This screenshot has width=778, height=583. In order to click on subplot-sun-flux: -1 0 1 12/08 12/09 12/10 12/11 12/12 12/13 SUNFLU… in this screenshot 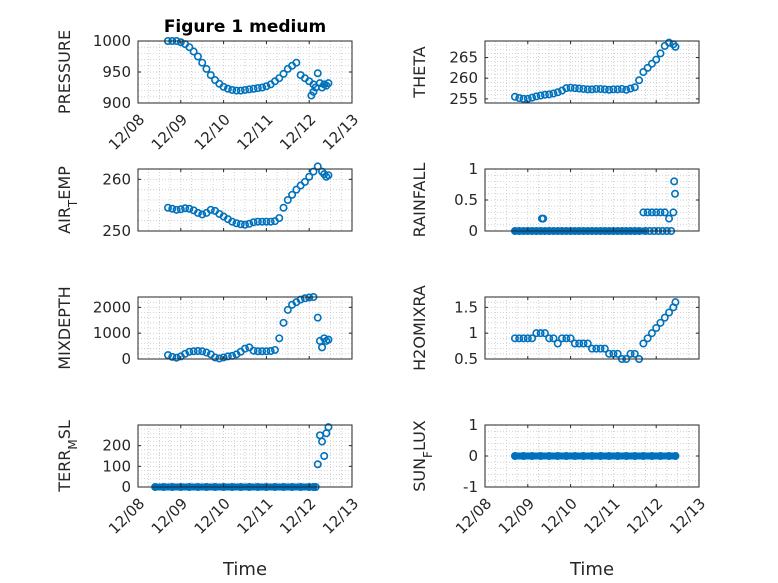, I will do `click(559, 498)`.